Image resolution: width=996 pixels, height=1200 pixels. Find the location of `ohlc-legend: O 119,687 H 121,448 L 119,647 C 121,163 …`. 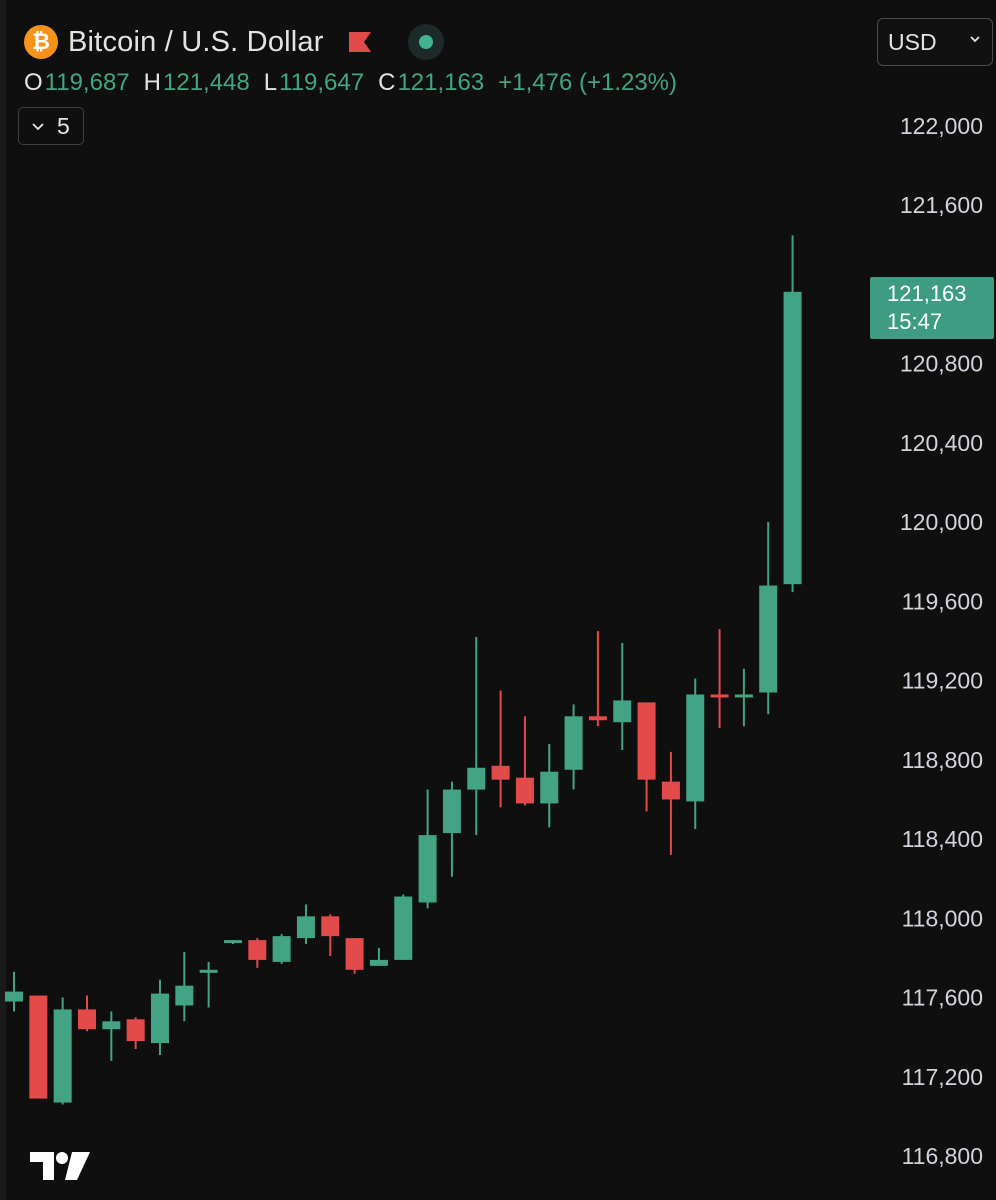

ohlc-legend: O 119,687 H 121,448 L 119,647 C 121,163 … is located at coordinates (350, 83).